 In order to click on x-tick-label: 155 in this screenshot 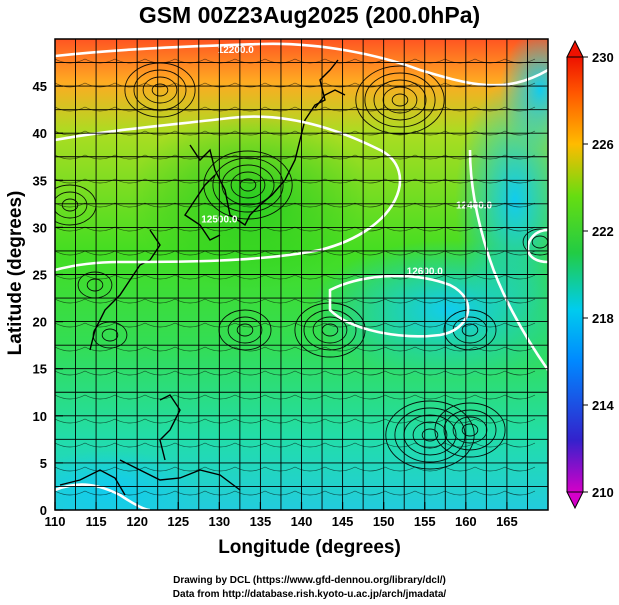, I will do `click(425, 521)`.